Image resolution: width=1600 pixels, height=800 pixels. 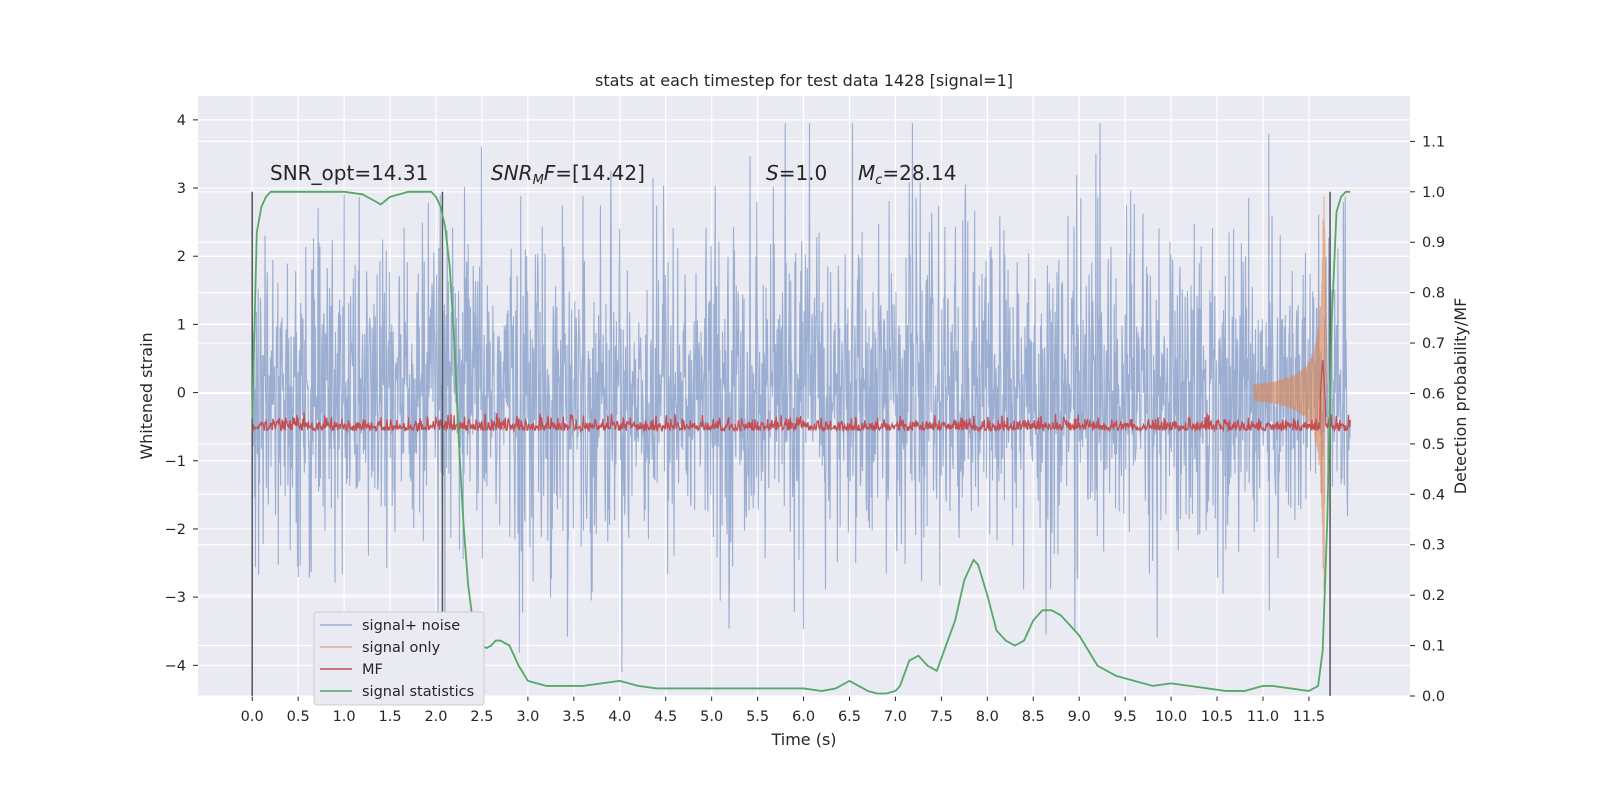 What do you see at coordinates (1433, 596) in the screenshot?
I see `y-tick-label-right: 0.2` at bounding box center [1433, 596].